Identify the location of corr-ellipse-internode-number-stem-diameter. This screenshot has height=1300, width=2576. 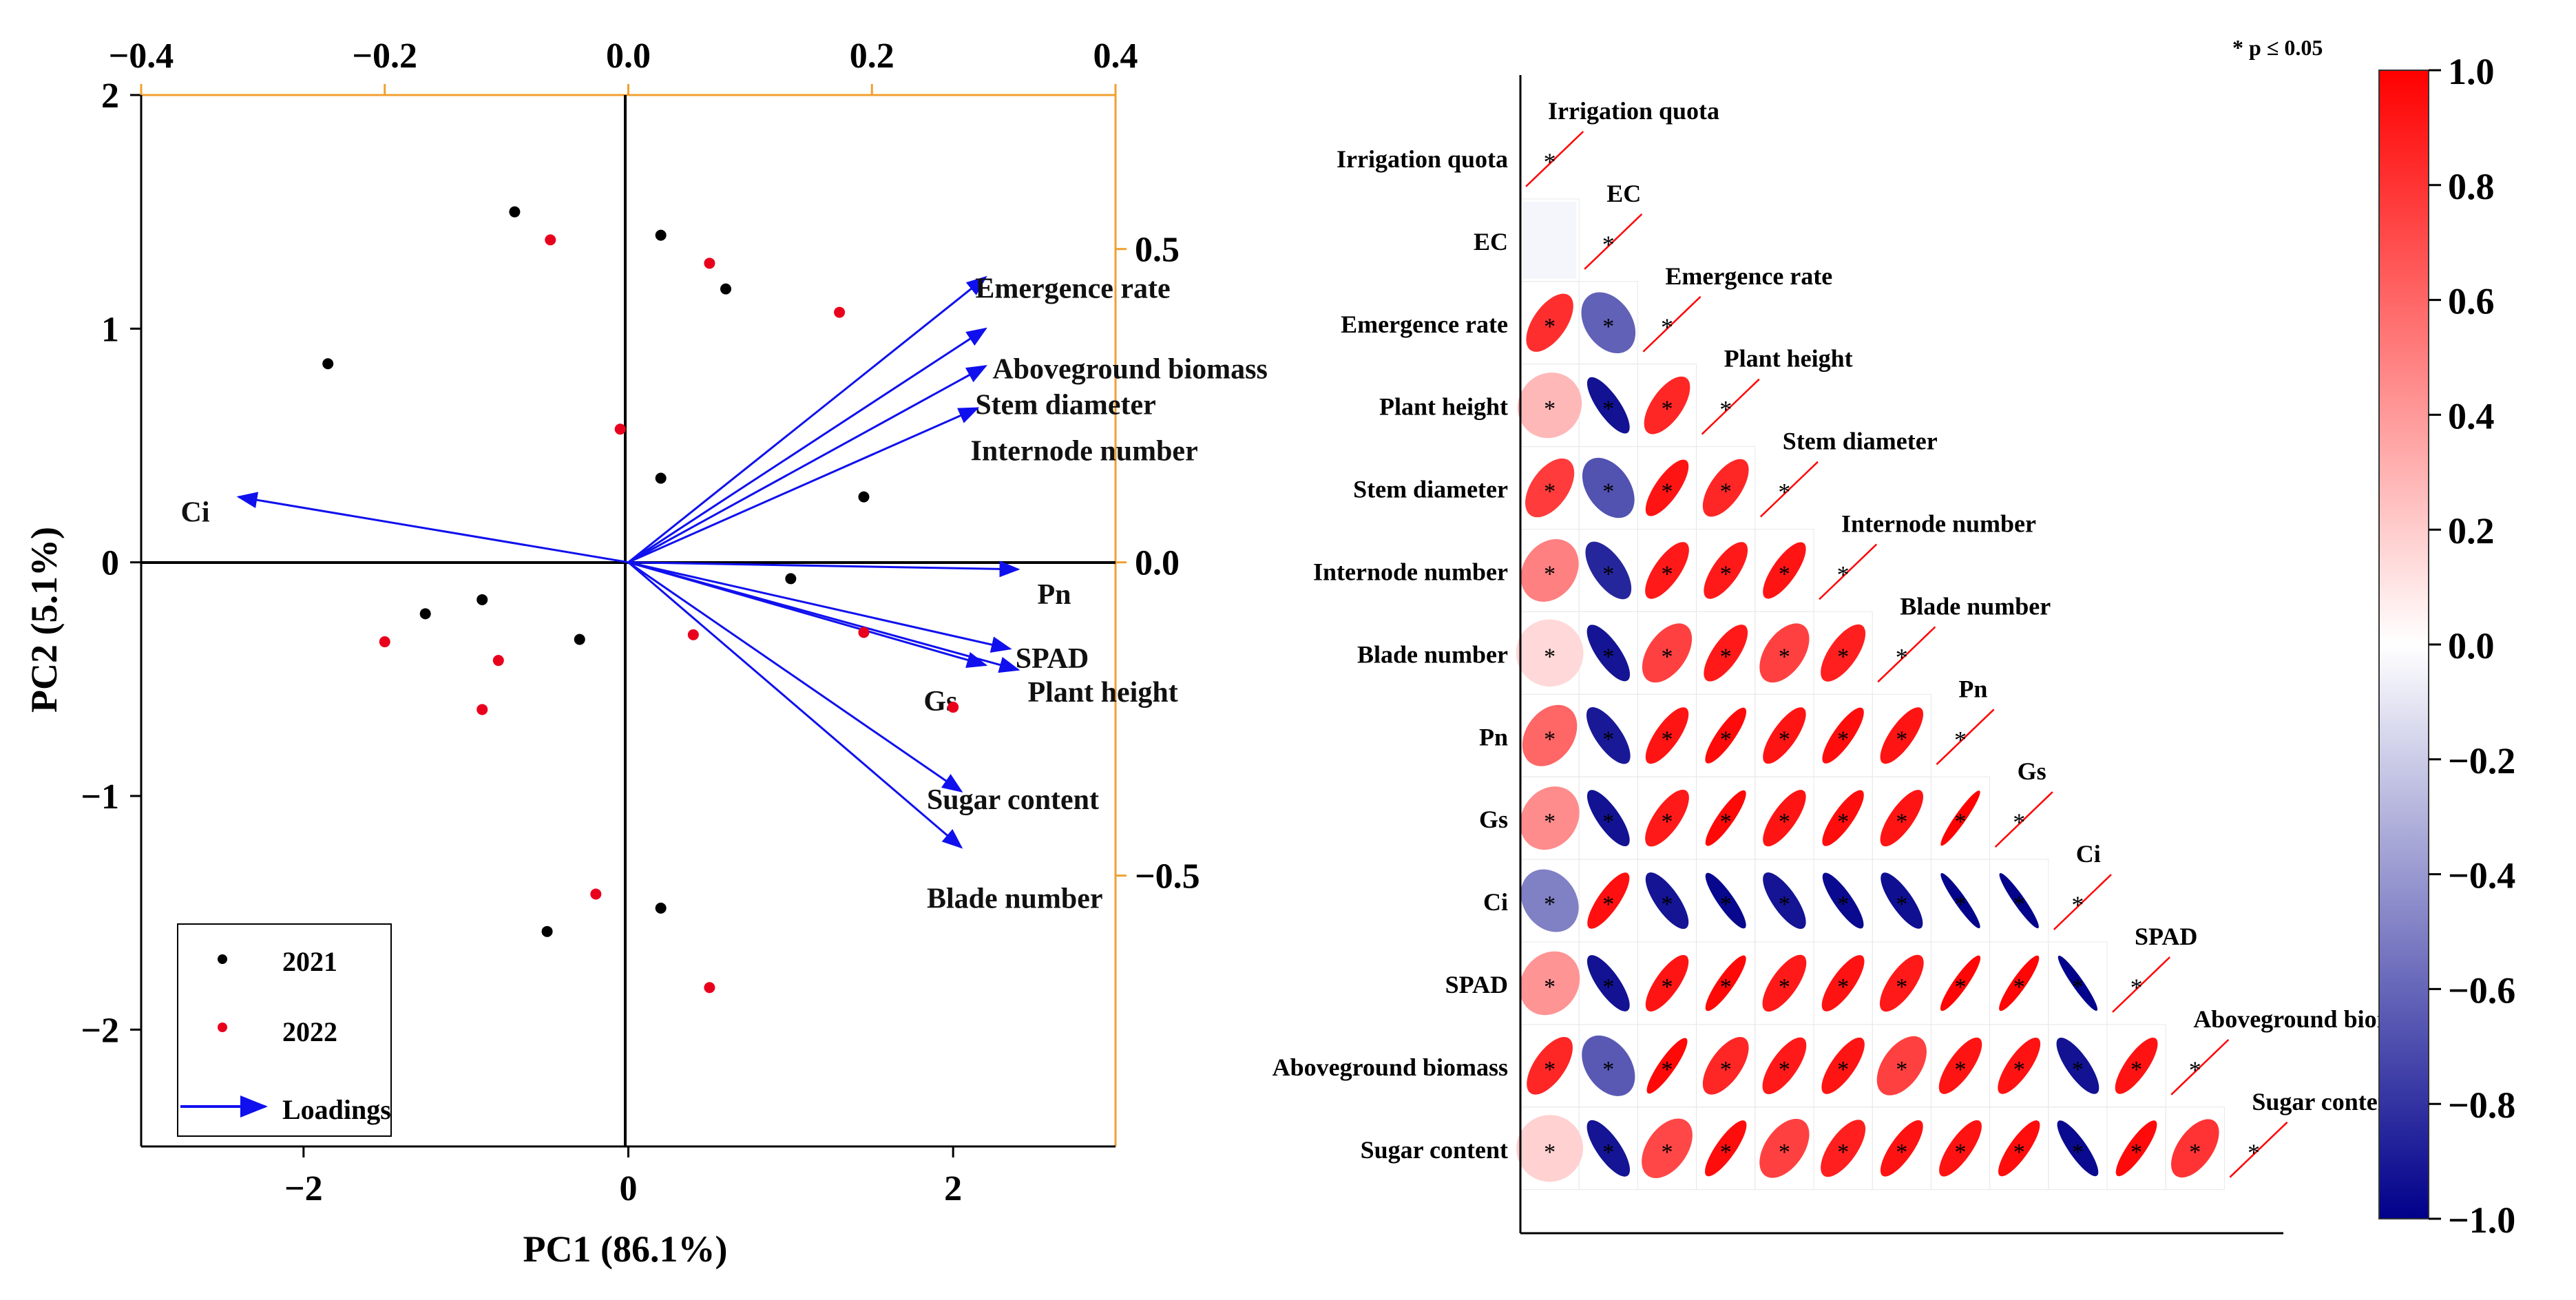
(1784, 571).